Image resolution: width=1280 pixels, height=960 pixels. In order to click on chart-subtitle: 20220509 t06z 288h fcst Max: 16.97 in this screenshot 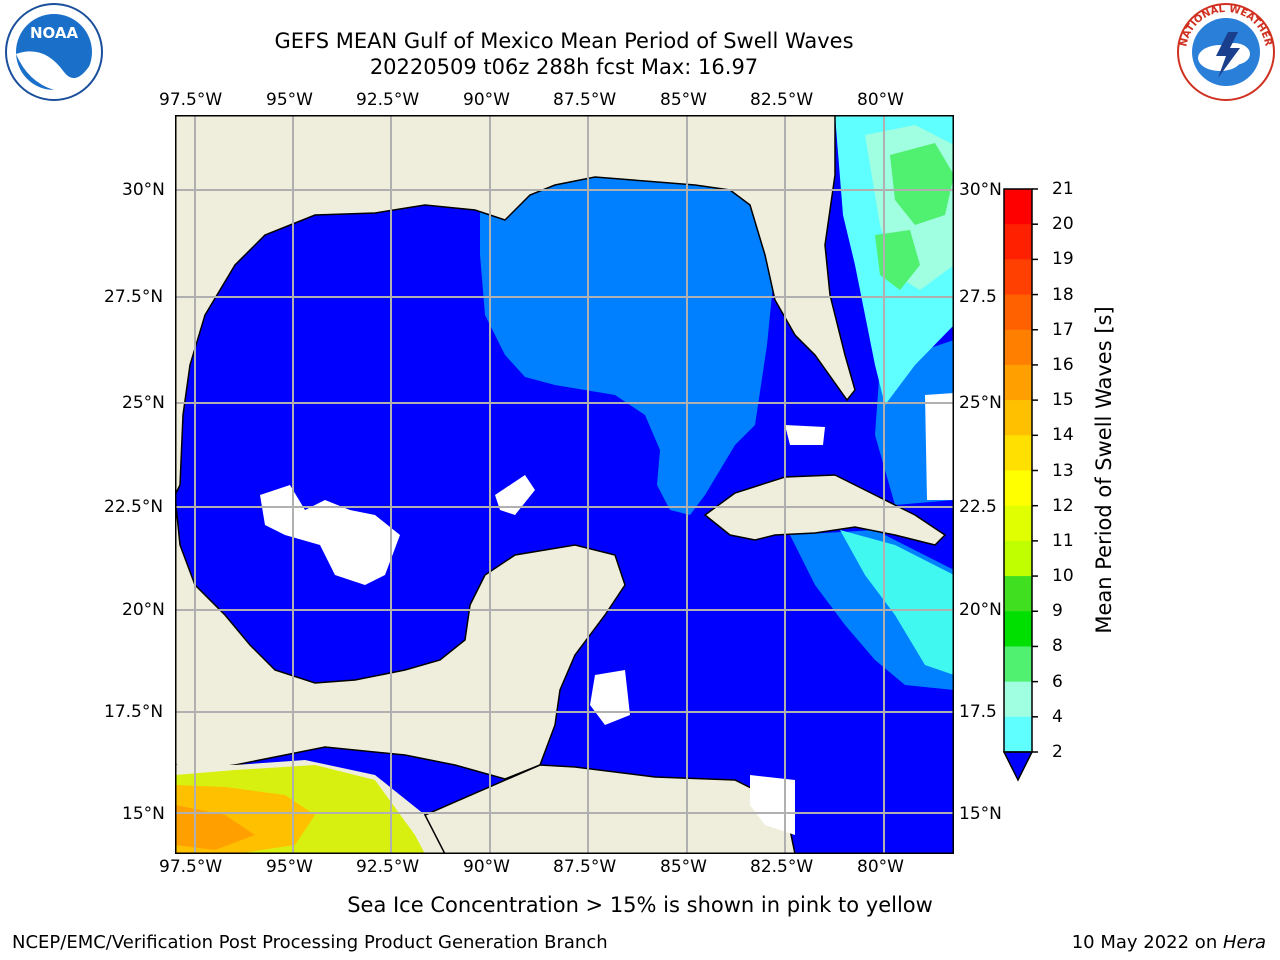, I will do `click(564, 67)`.